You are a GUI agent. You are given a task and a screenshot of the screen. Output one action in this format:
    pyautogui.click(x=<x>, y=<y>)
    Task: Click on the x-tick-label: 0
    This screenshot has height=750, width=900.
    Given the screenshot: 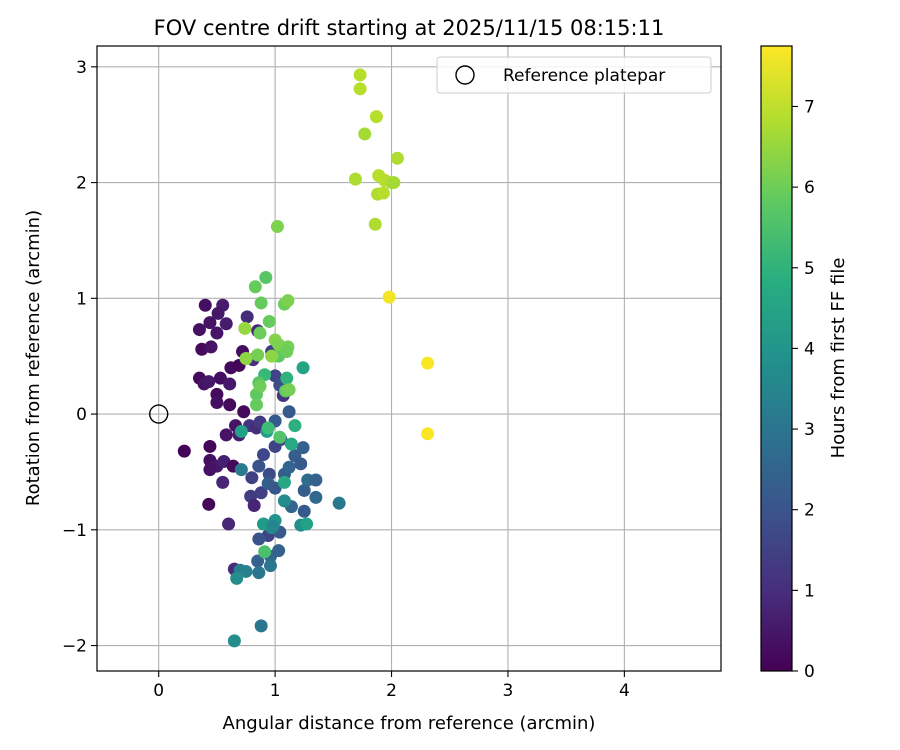 What is the action you would take?
    pyautogui.click(x=158, y=691)
    